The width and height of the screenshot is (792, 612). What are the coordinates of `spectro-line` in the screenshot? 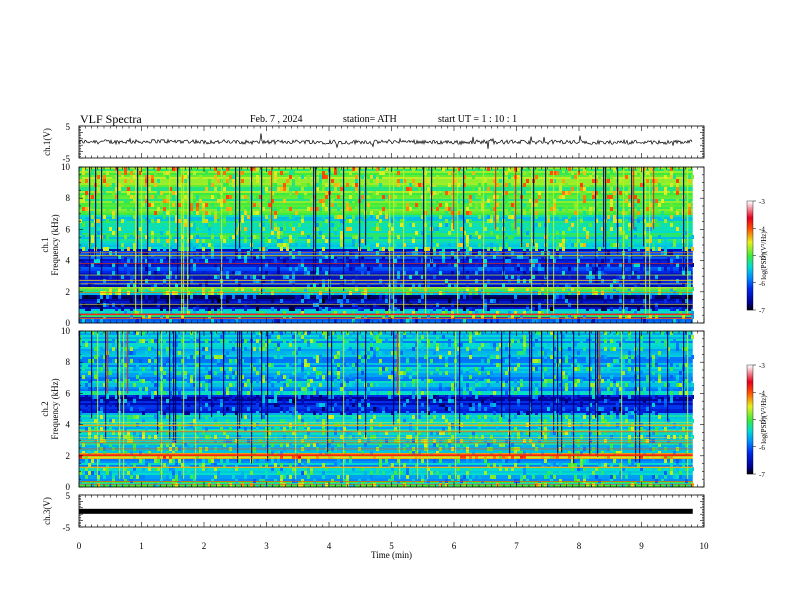 It's located at (386, 292).